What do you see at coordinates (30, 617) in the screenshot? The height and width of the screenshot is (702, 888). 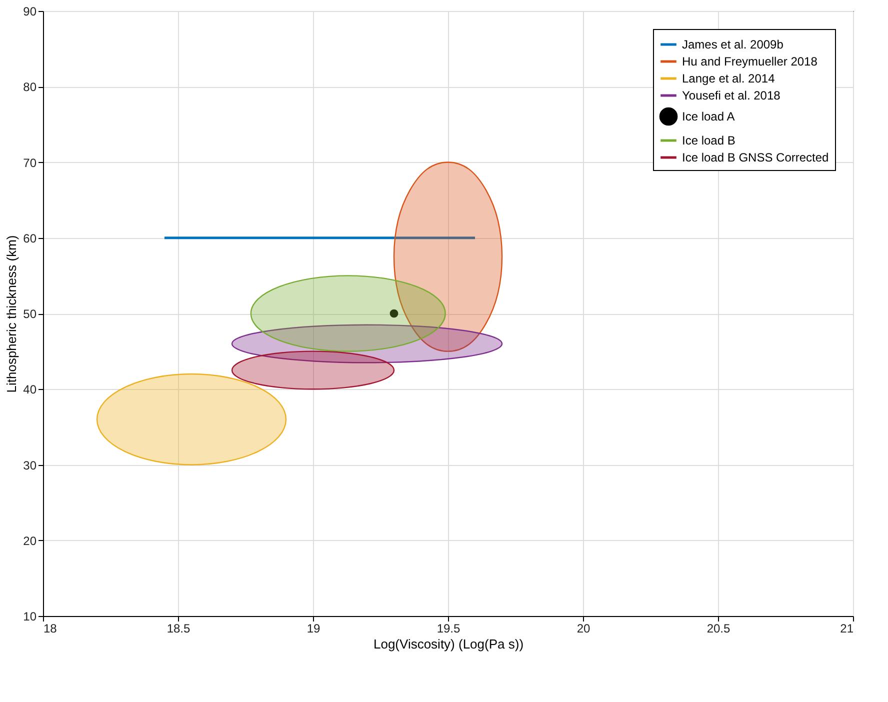 I see `y-tick-label: 10` at bounding box center [30, 617].